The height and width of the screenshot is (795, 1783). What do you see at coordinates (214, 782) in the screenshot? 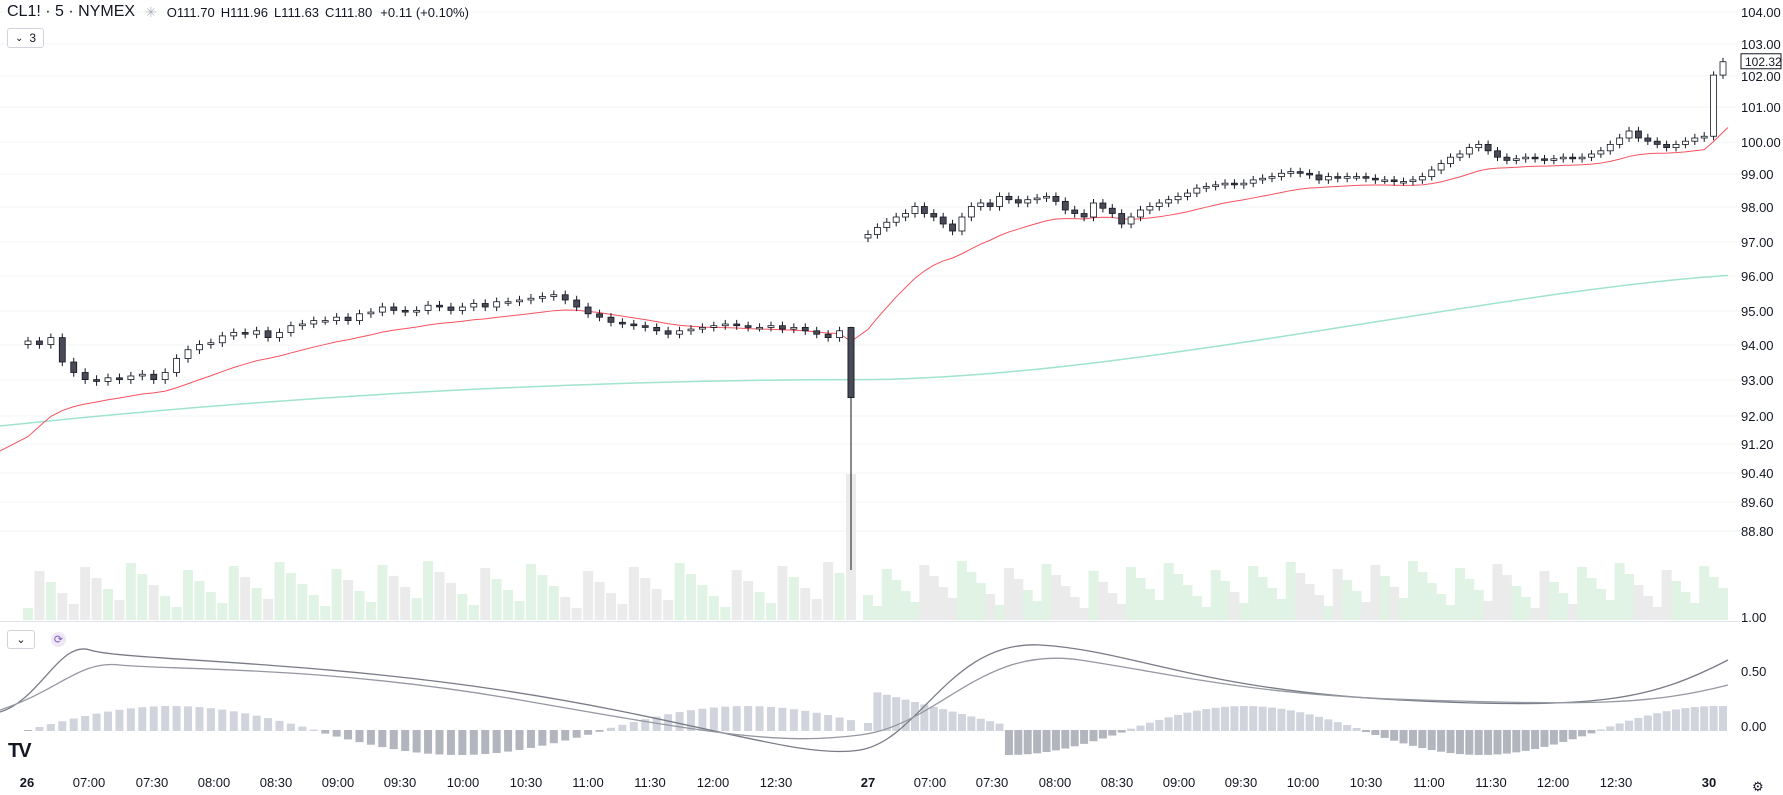
I see `time-axis-label: 08:00` at bounding box center [214, 782].